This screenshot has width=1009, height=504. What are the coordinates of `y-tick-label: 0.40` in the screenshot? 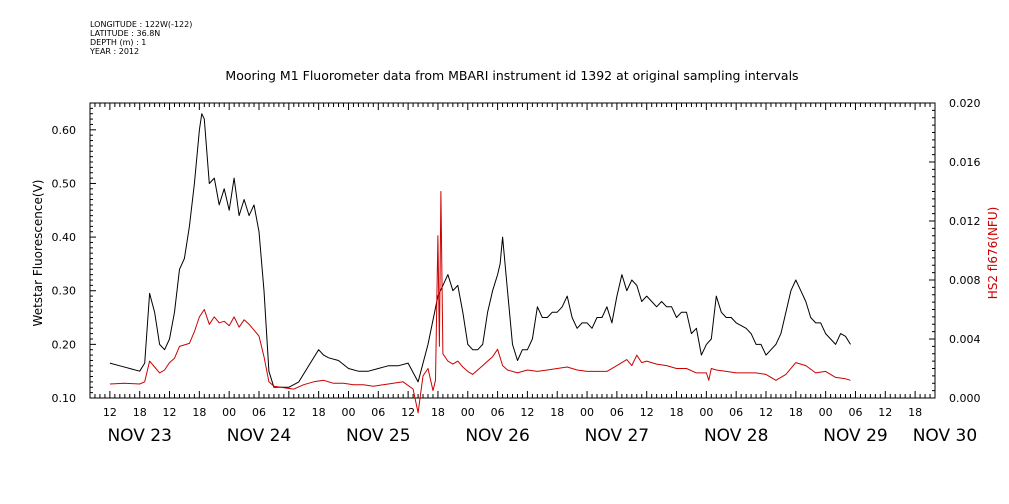 It's located at (64, 237).